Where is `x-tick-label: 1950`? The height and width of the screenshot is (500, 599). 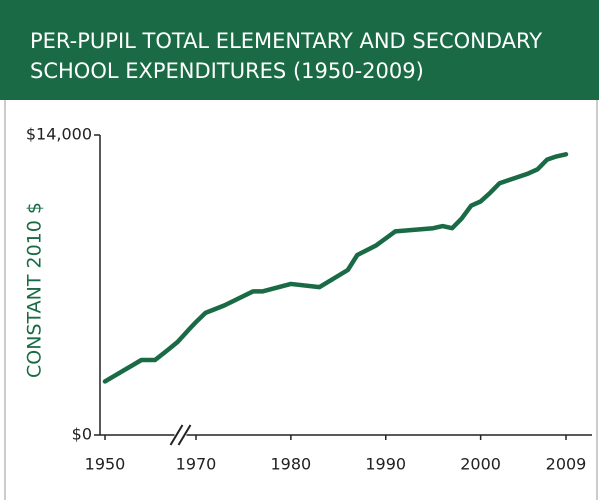 x-tick-label: 1950 is located at coordinates (105, 464).